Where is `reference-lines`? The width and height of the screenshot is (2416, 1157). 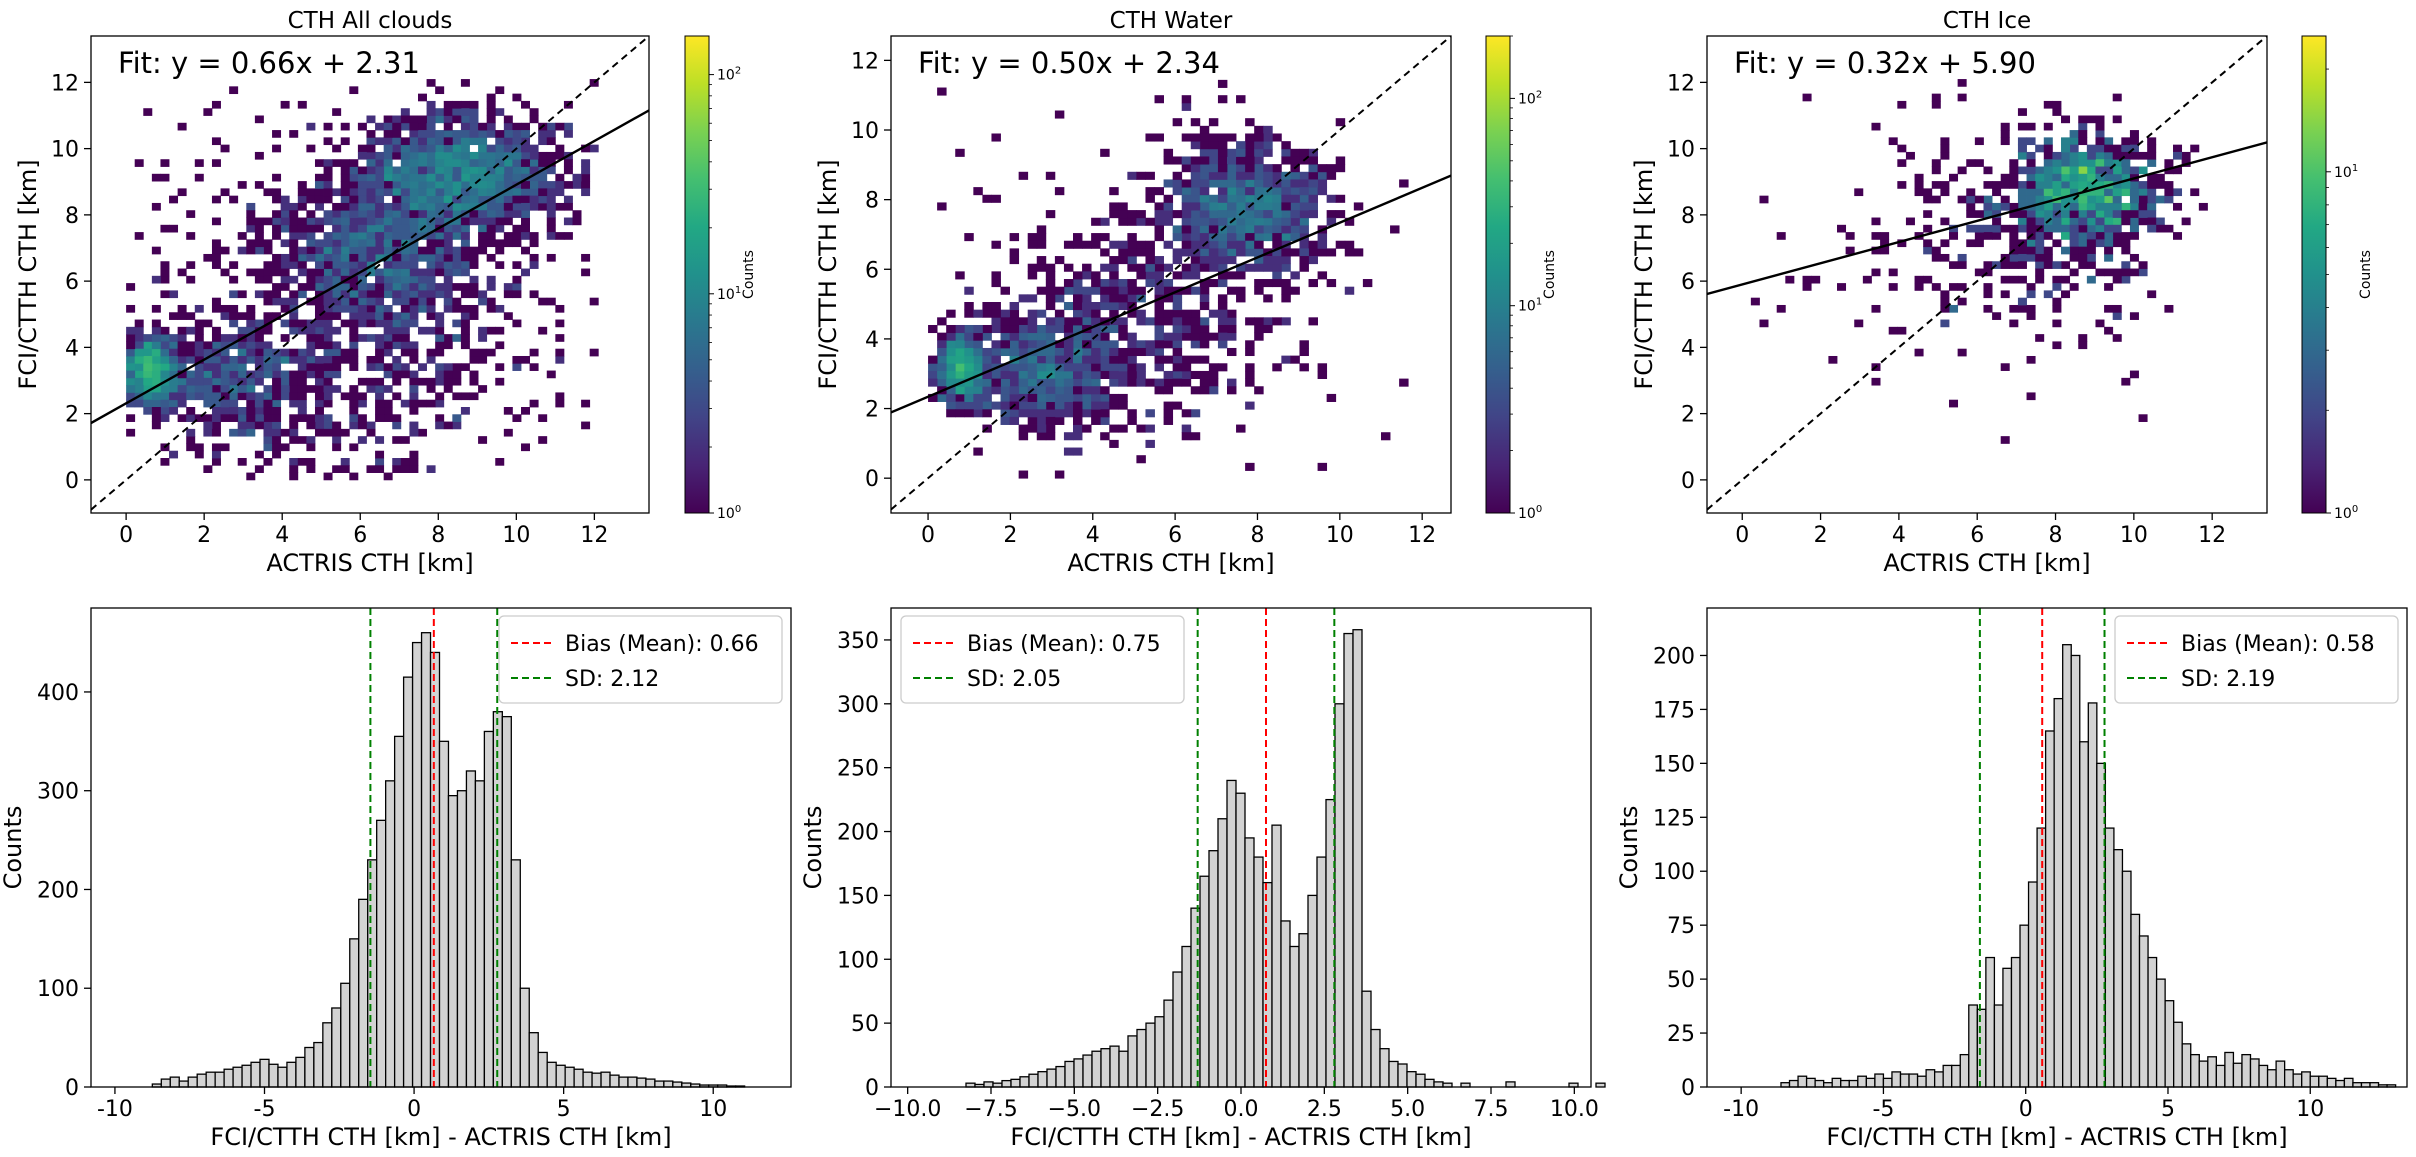 reference-lines is located at coordinates (370, 273).